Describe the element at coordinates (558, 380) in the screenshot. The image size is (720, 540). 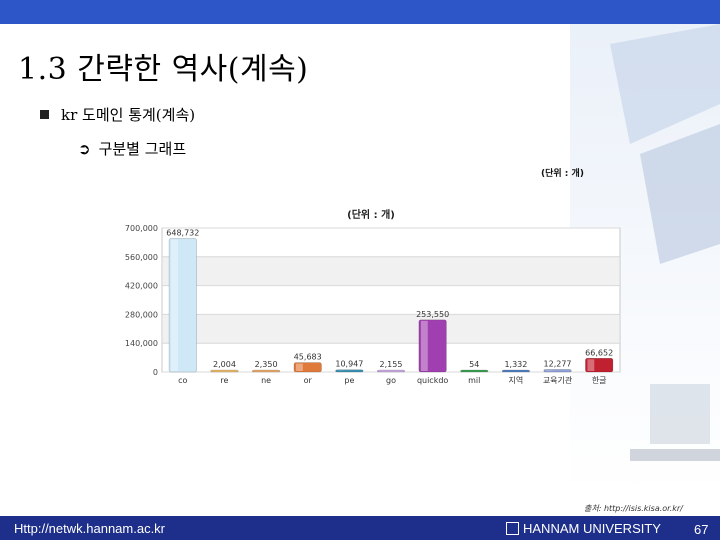
I see `x-tick-label-9: 교육기관` at that location.